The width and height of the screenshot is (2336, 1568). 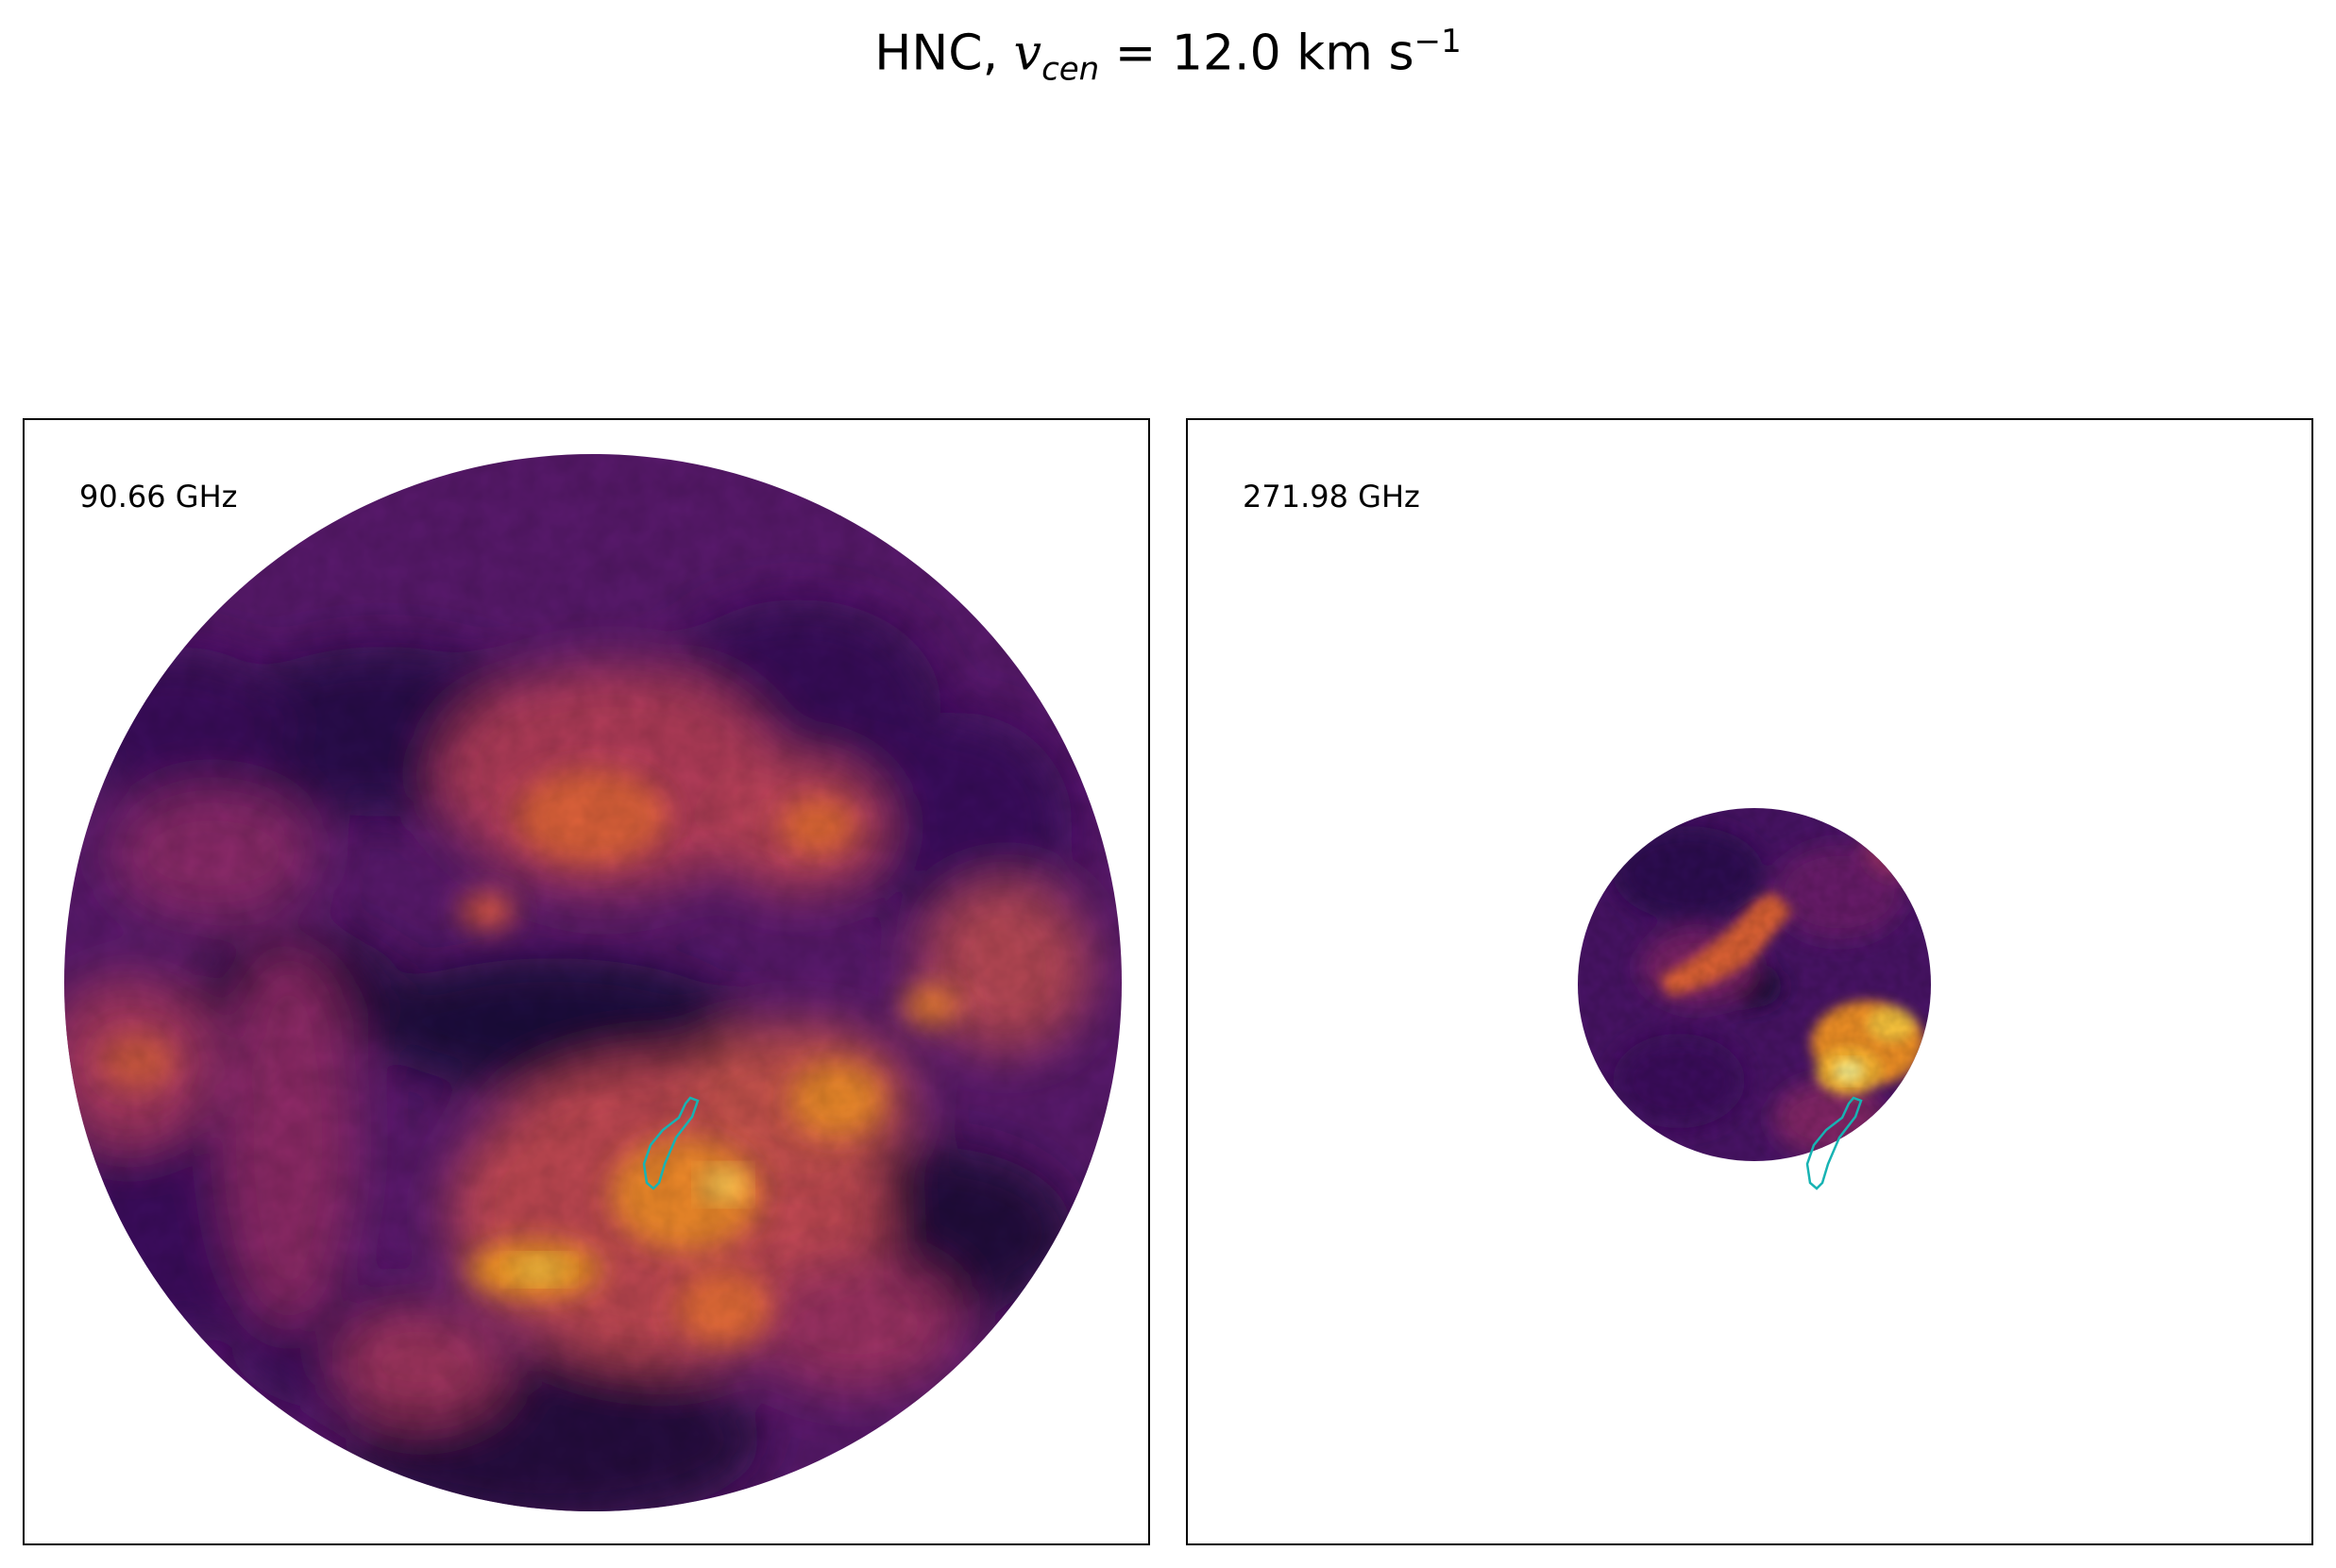 What do you see at coordinates (1136, 53) in the screenshot?
I see `title-equals: =` at bounding box center [1136, 53].